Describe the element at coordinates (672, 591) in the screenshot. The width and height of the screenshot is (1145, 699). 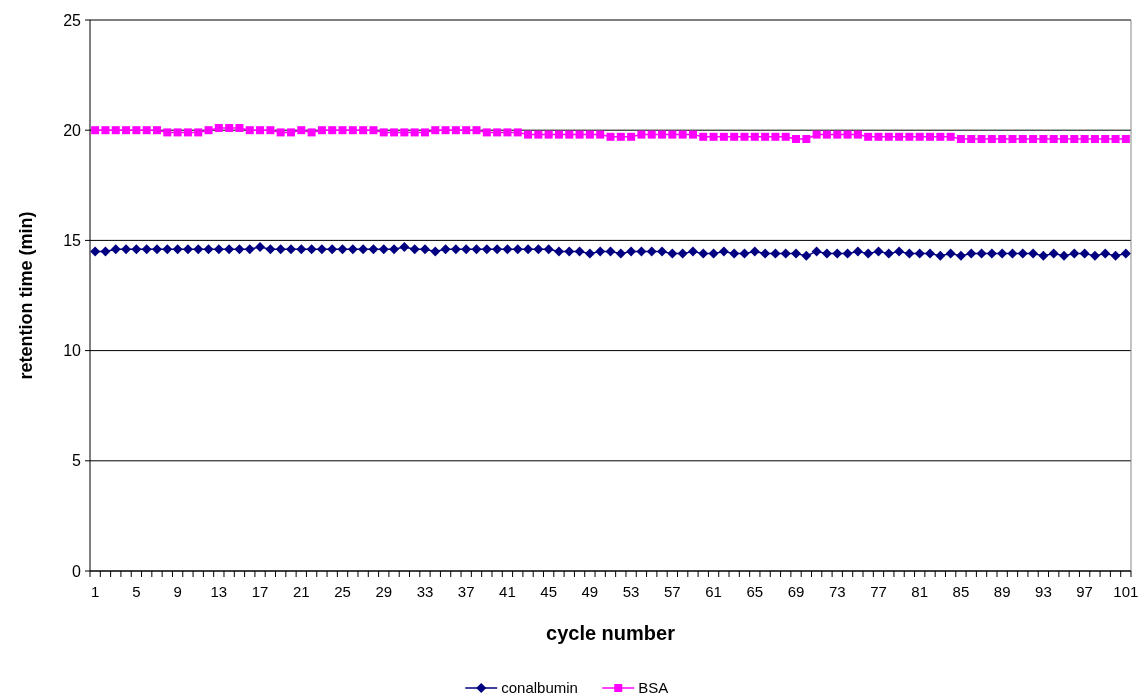
I see `x-tick-label: 57` at that location.